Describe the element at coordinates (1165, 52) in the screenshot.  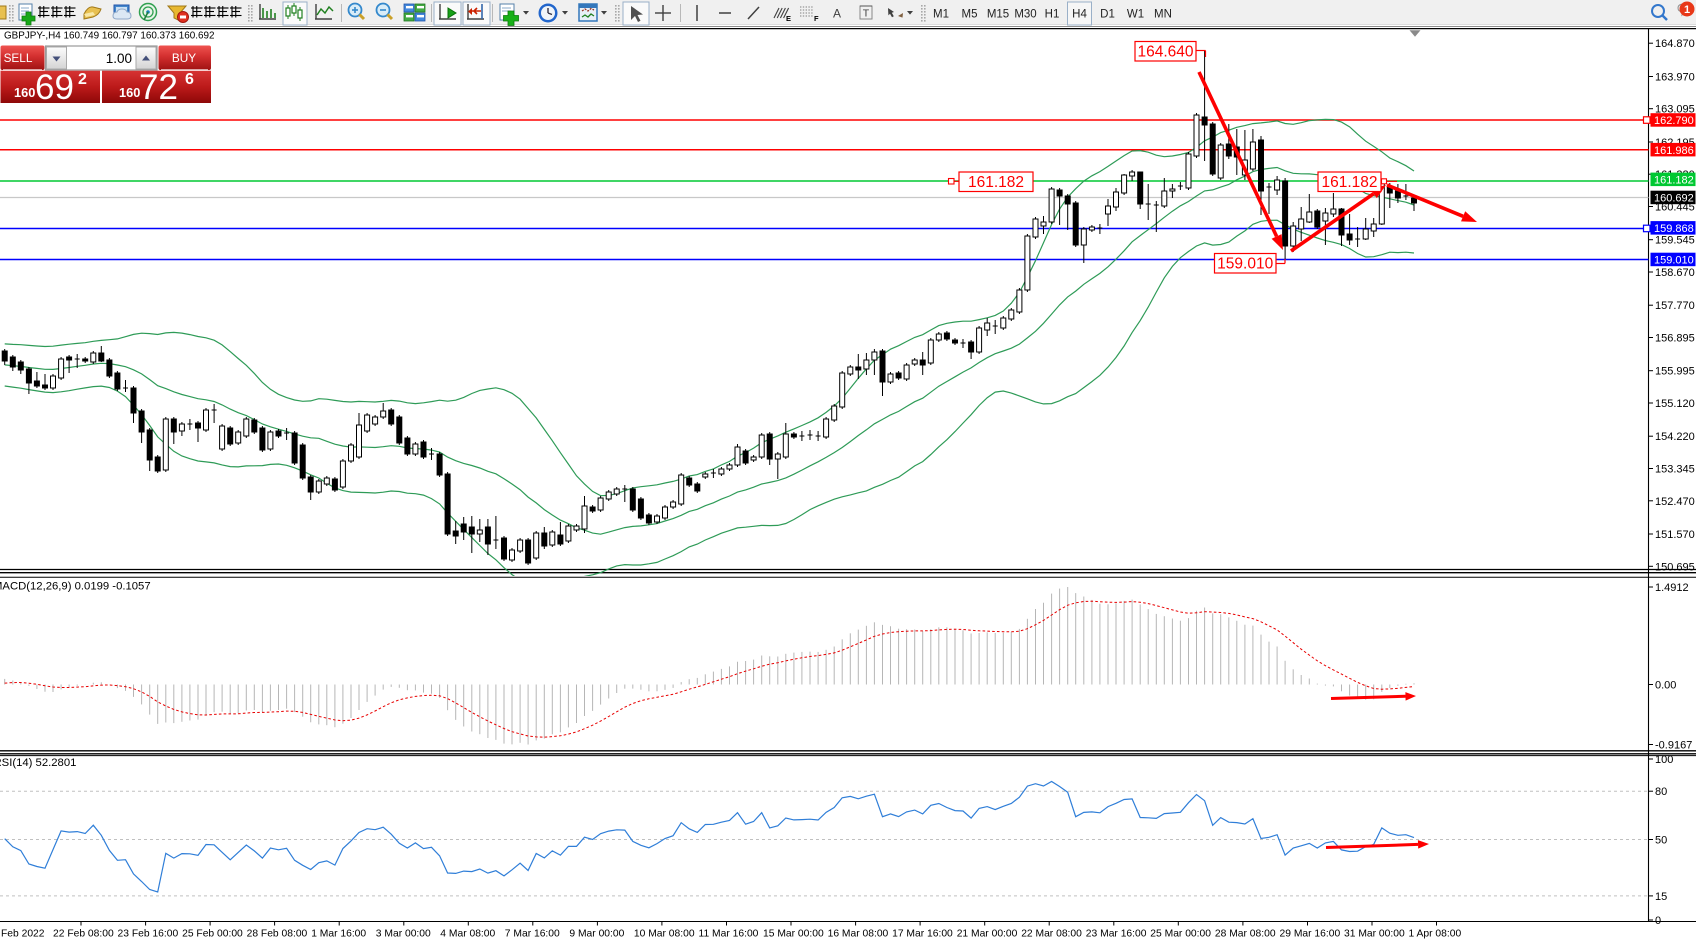
I see `svg-text: 164.640` at that location.